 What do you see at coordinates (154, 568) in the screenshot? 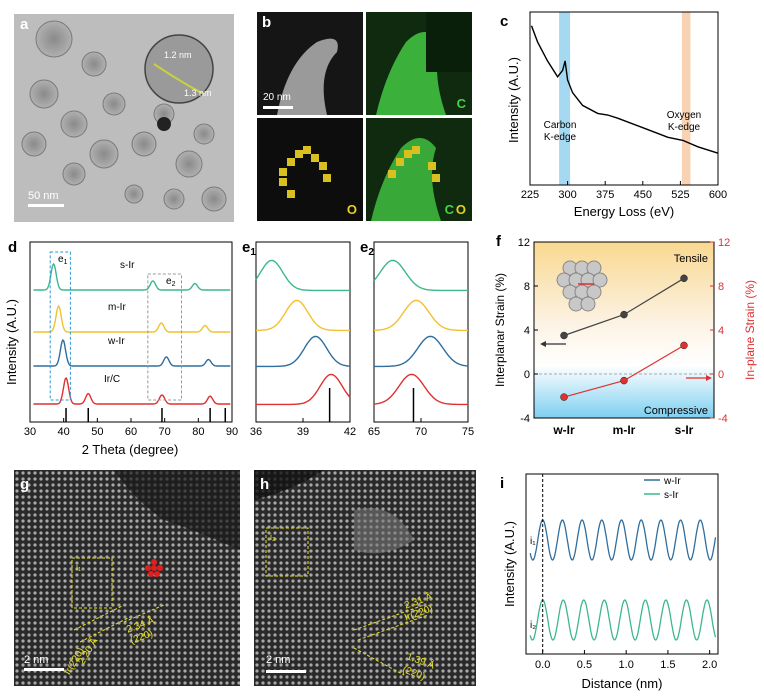
I see `atom-model-icon` at bounding box center [154, 568].